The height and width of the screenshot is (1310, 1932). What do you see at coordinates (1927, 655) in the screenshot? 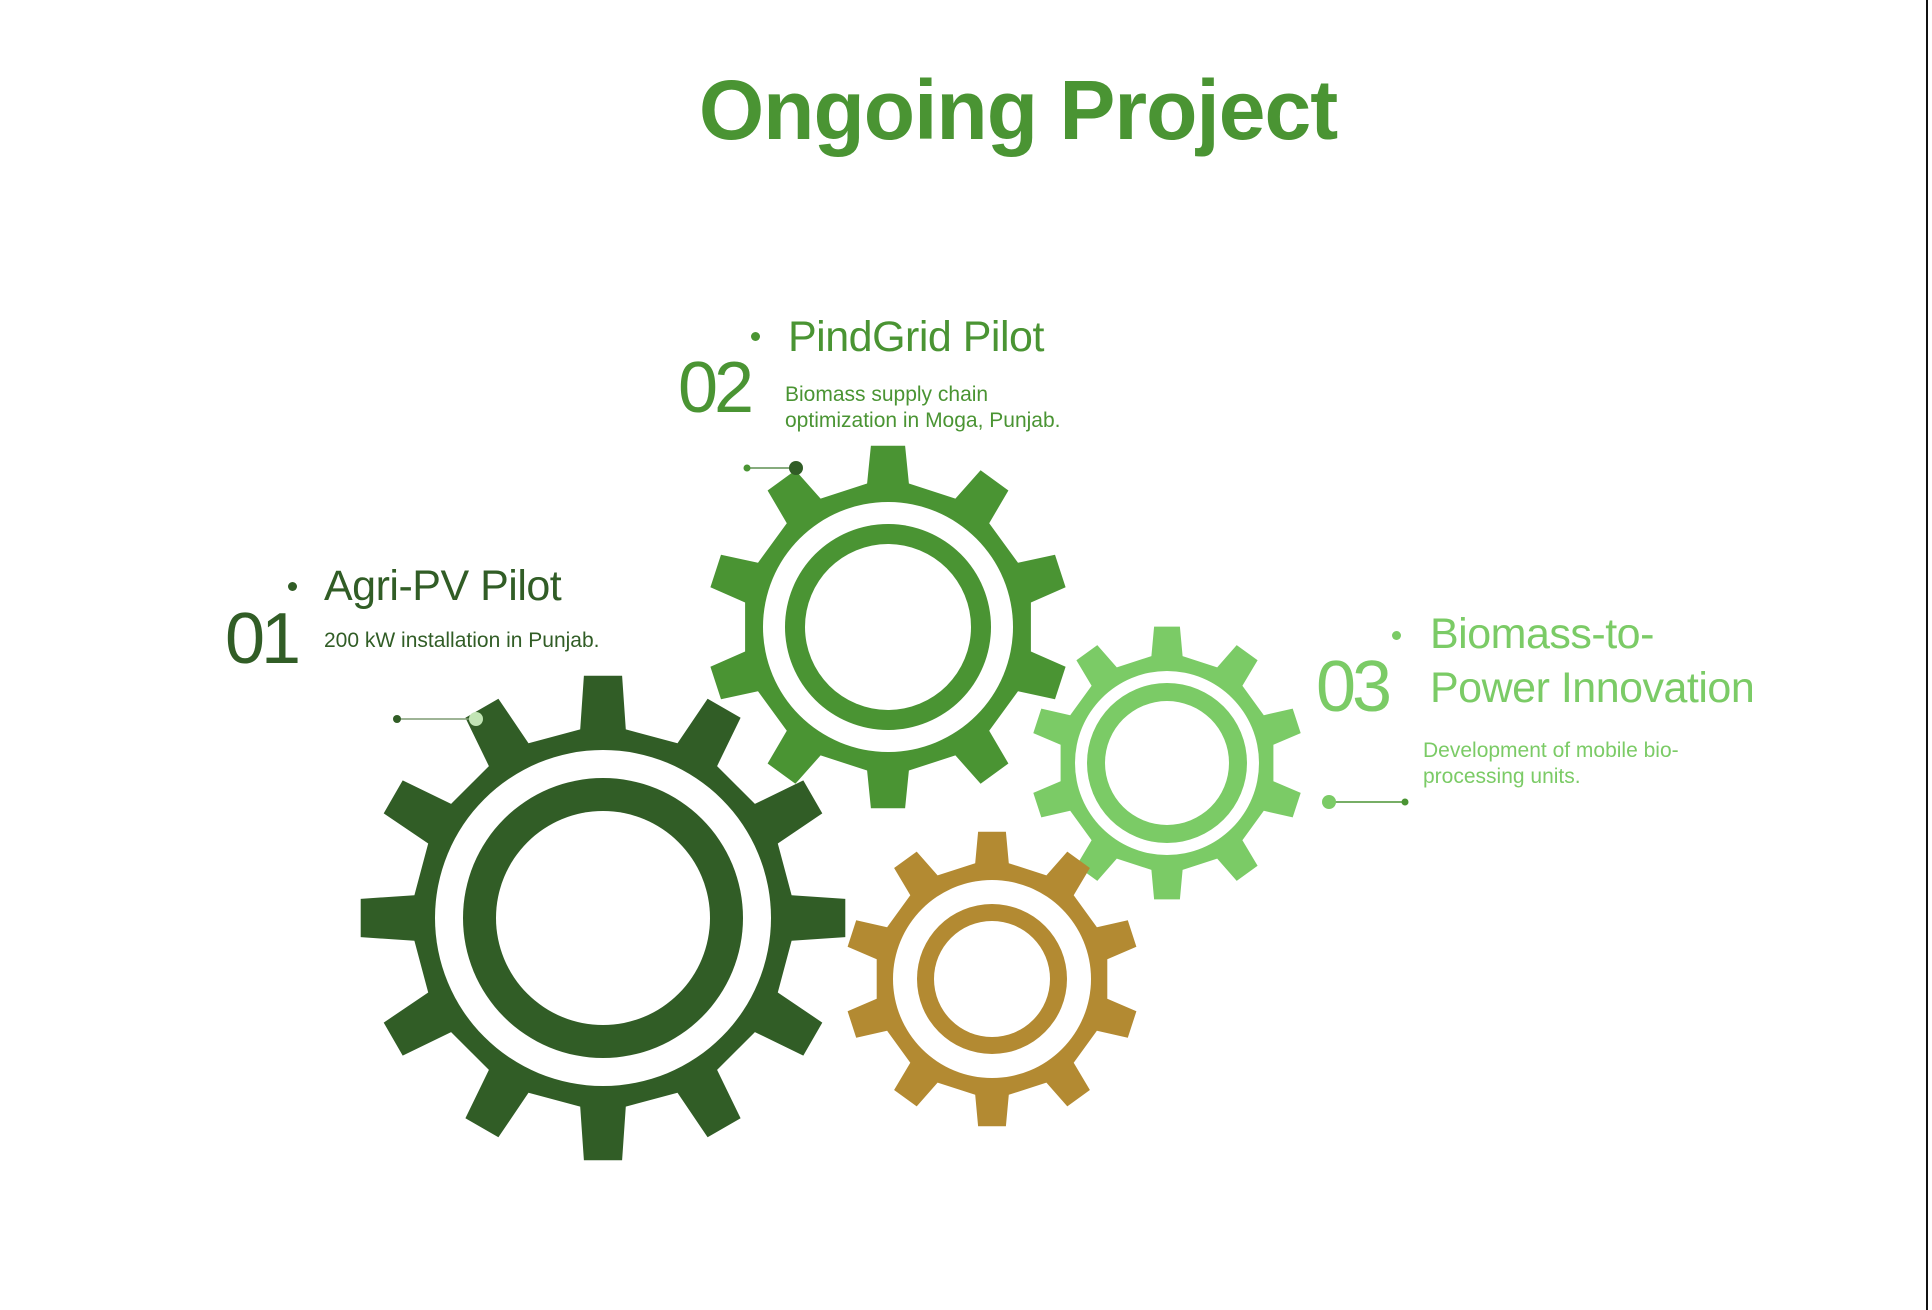
I see `right-edge-line` at bounding box center [1927, 655].